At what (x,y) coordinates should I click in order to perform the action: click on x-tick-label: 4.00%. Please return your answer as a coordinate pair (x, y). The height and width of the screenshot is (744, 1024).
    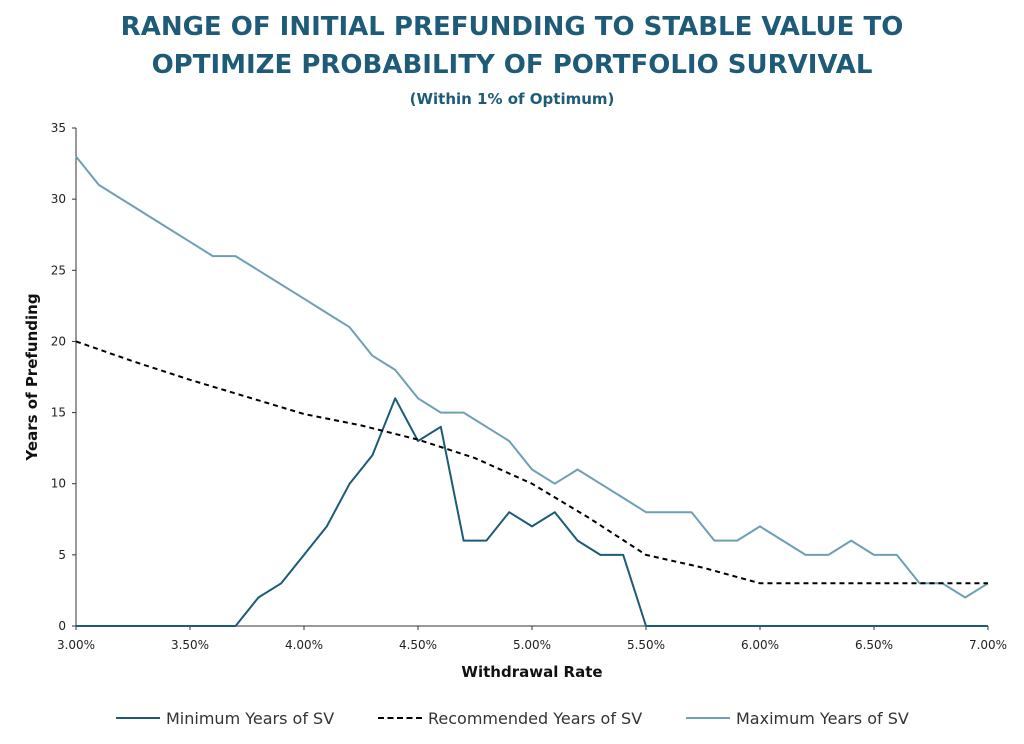
    Looking at the image, I should click on (304, 645).